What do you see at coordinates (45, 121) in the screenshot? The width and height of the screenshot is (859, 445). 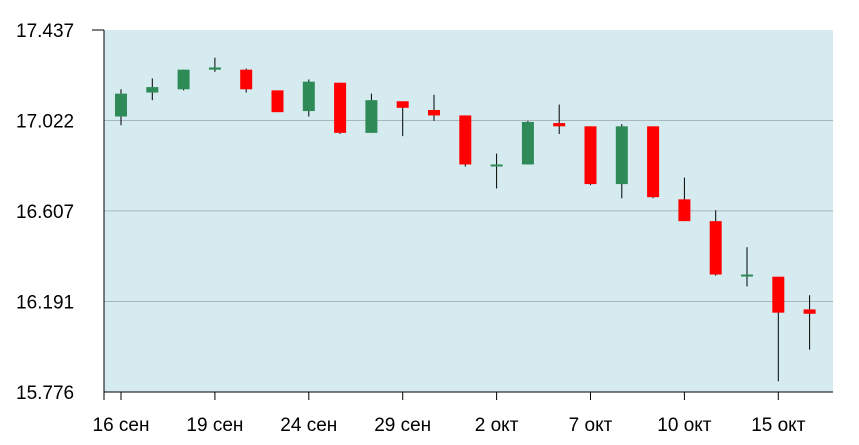 I see `y-tick-label: 17.022` at bounding box center [45, 121].